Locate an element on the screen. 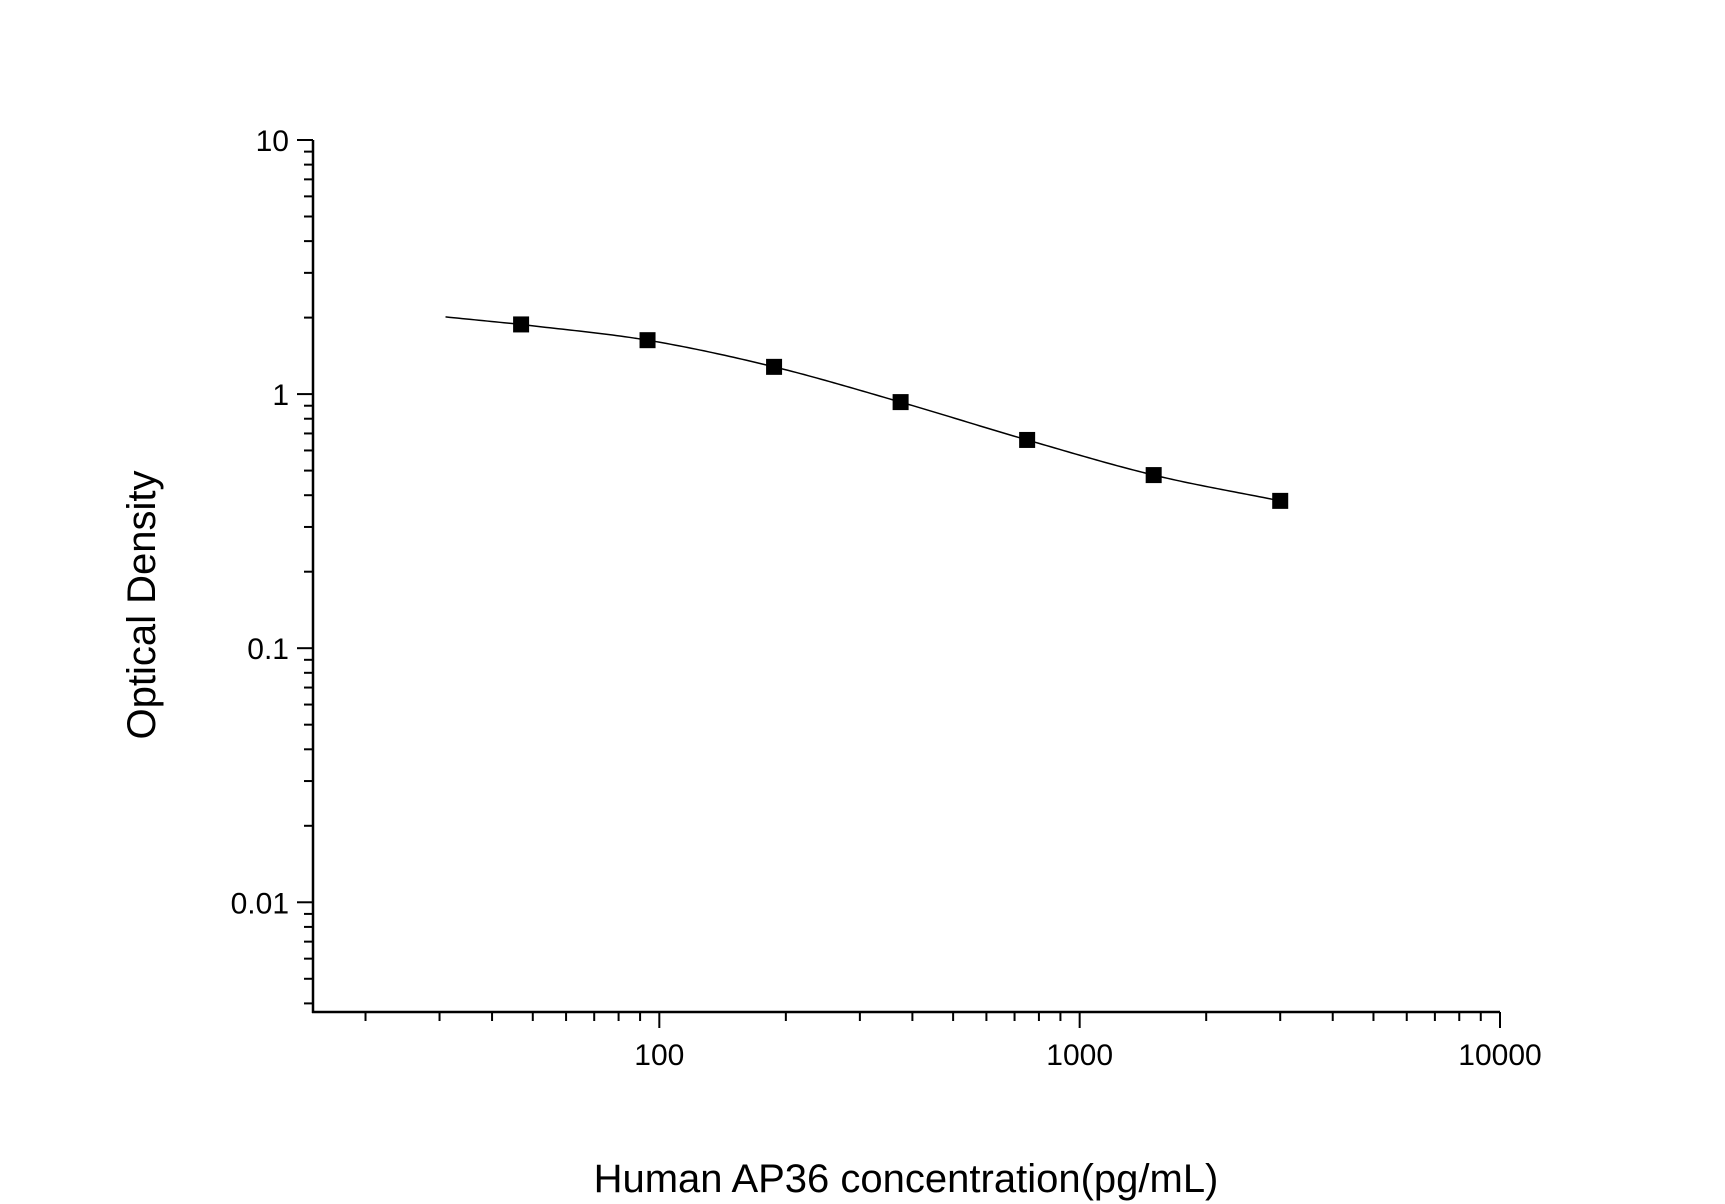  data-points is located at coordinates (901, 412).